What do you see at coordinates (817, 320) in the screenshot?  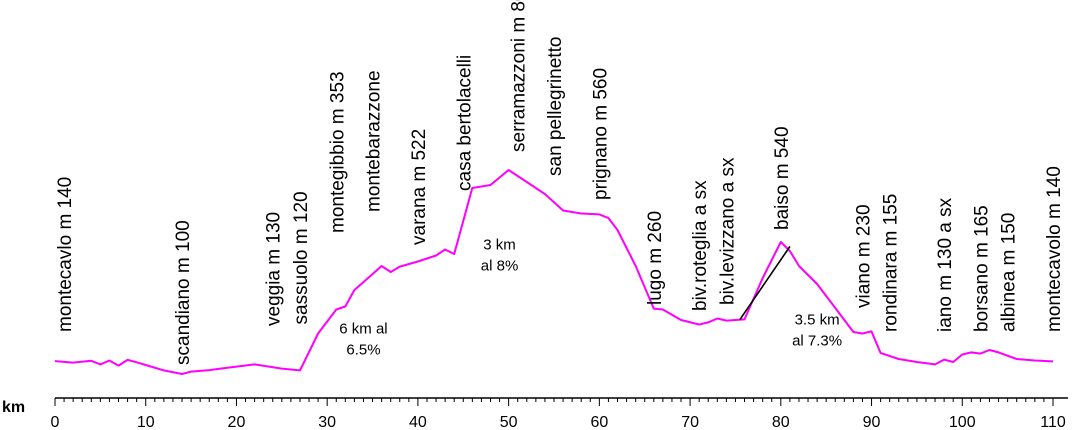 I see `gradient-annotation: 3.5 km` at bounding box center [817, 320].